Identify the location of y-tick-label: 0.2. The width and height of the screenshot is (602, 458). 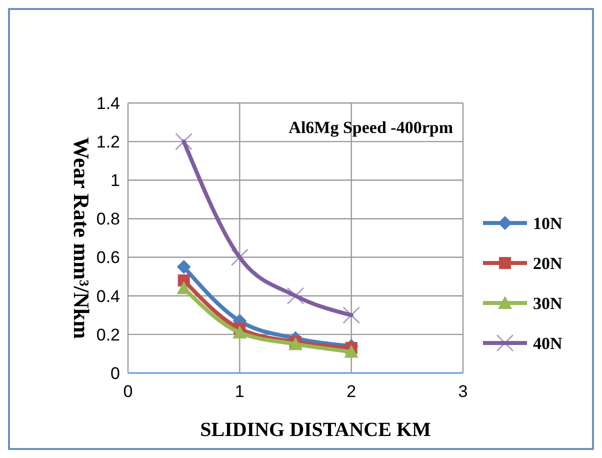
(108, 334).